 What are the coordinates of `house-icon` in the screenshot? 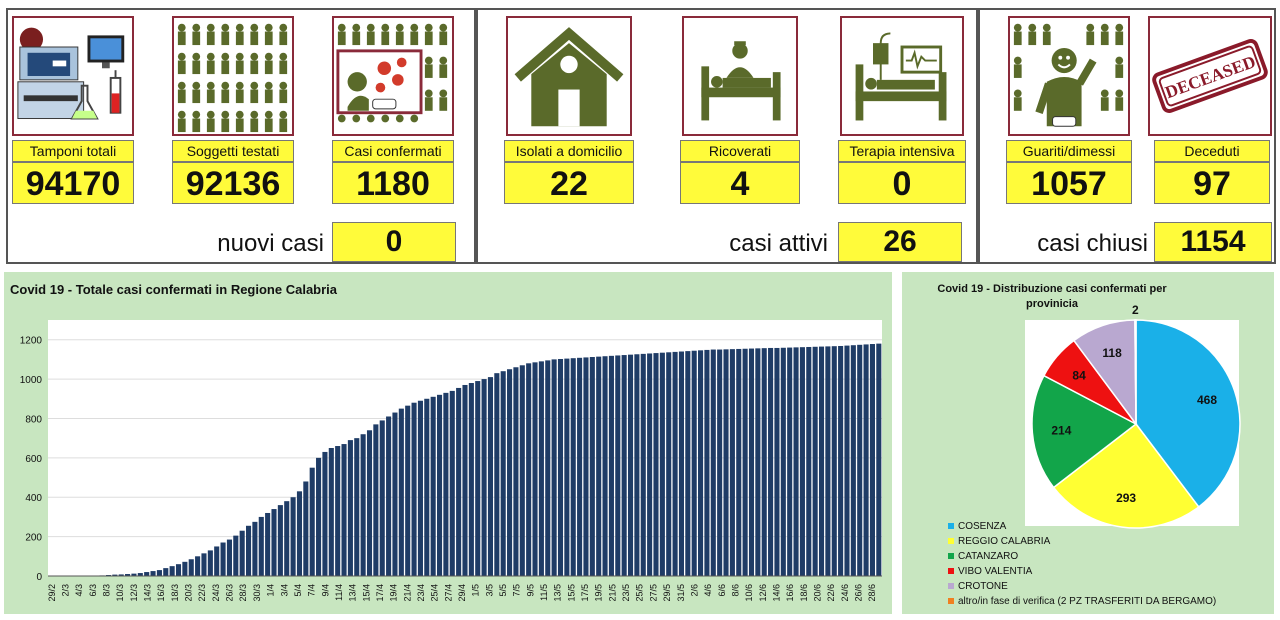 It's located at (569, 77).